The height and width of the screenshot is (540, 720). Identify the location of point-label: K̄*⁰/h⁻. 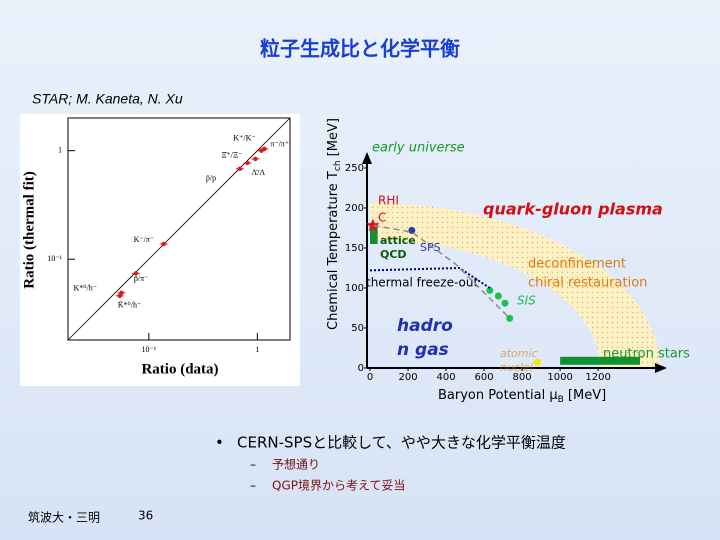
(129, 305).